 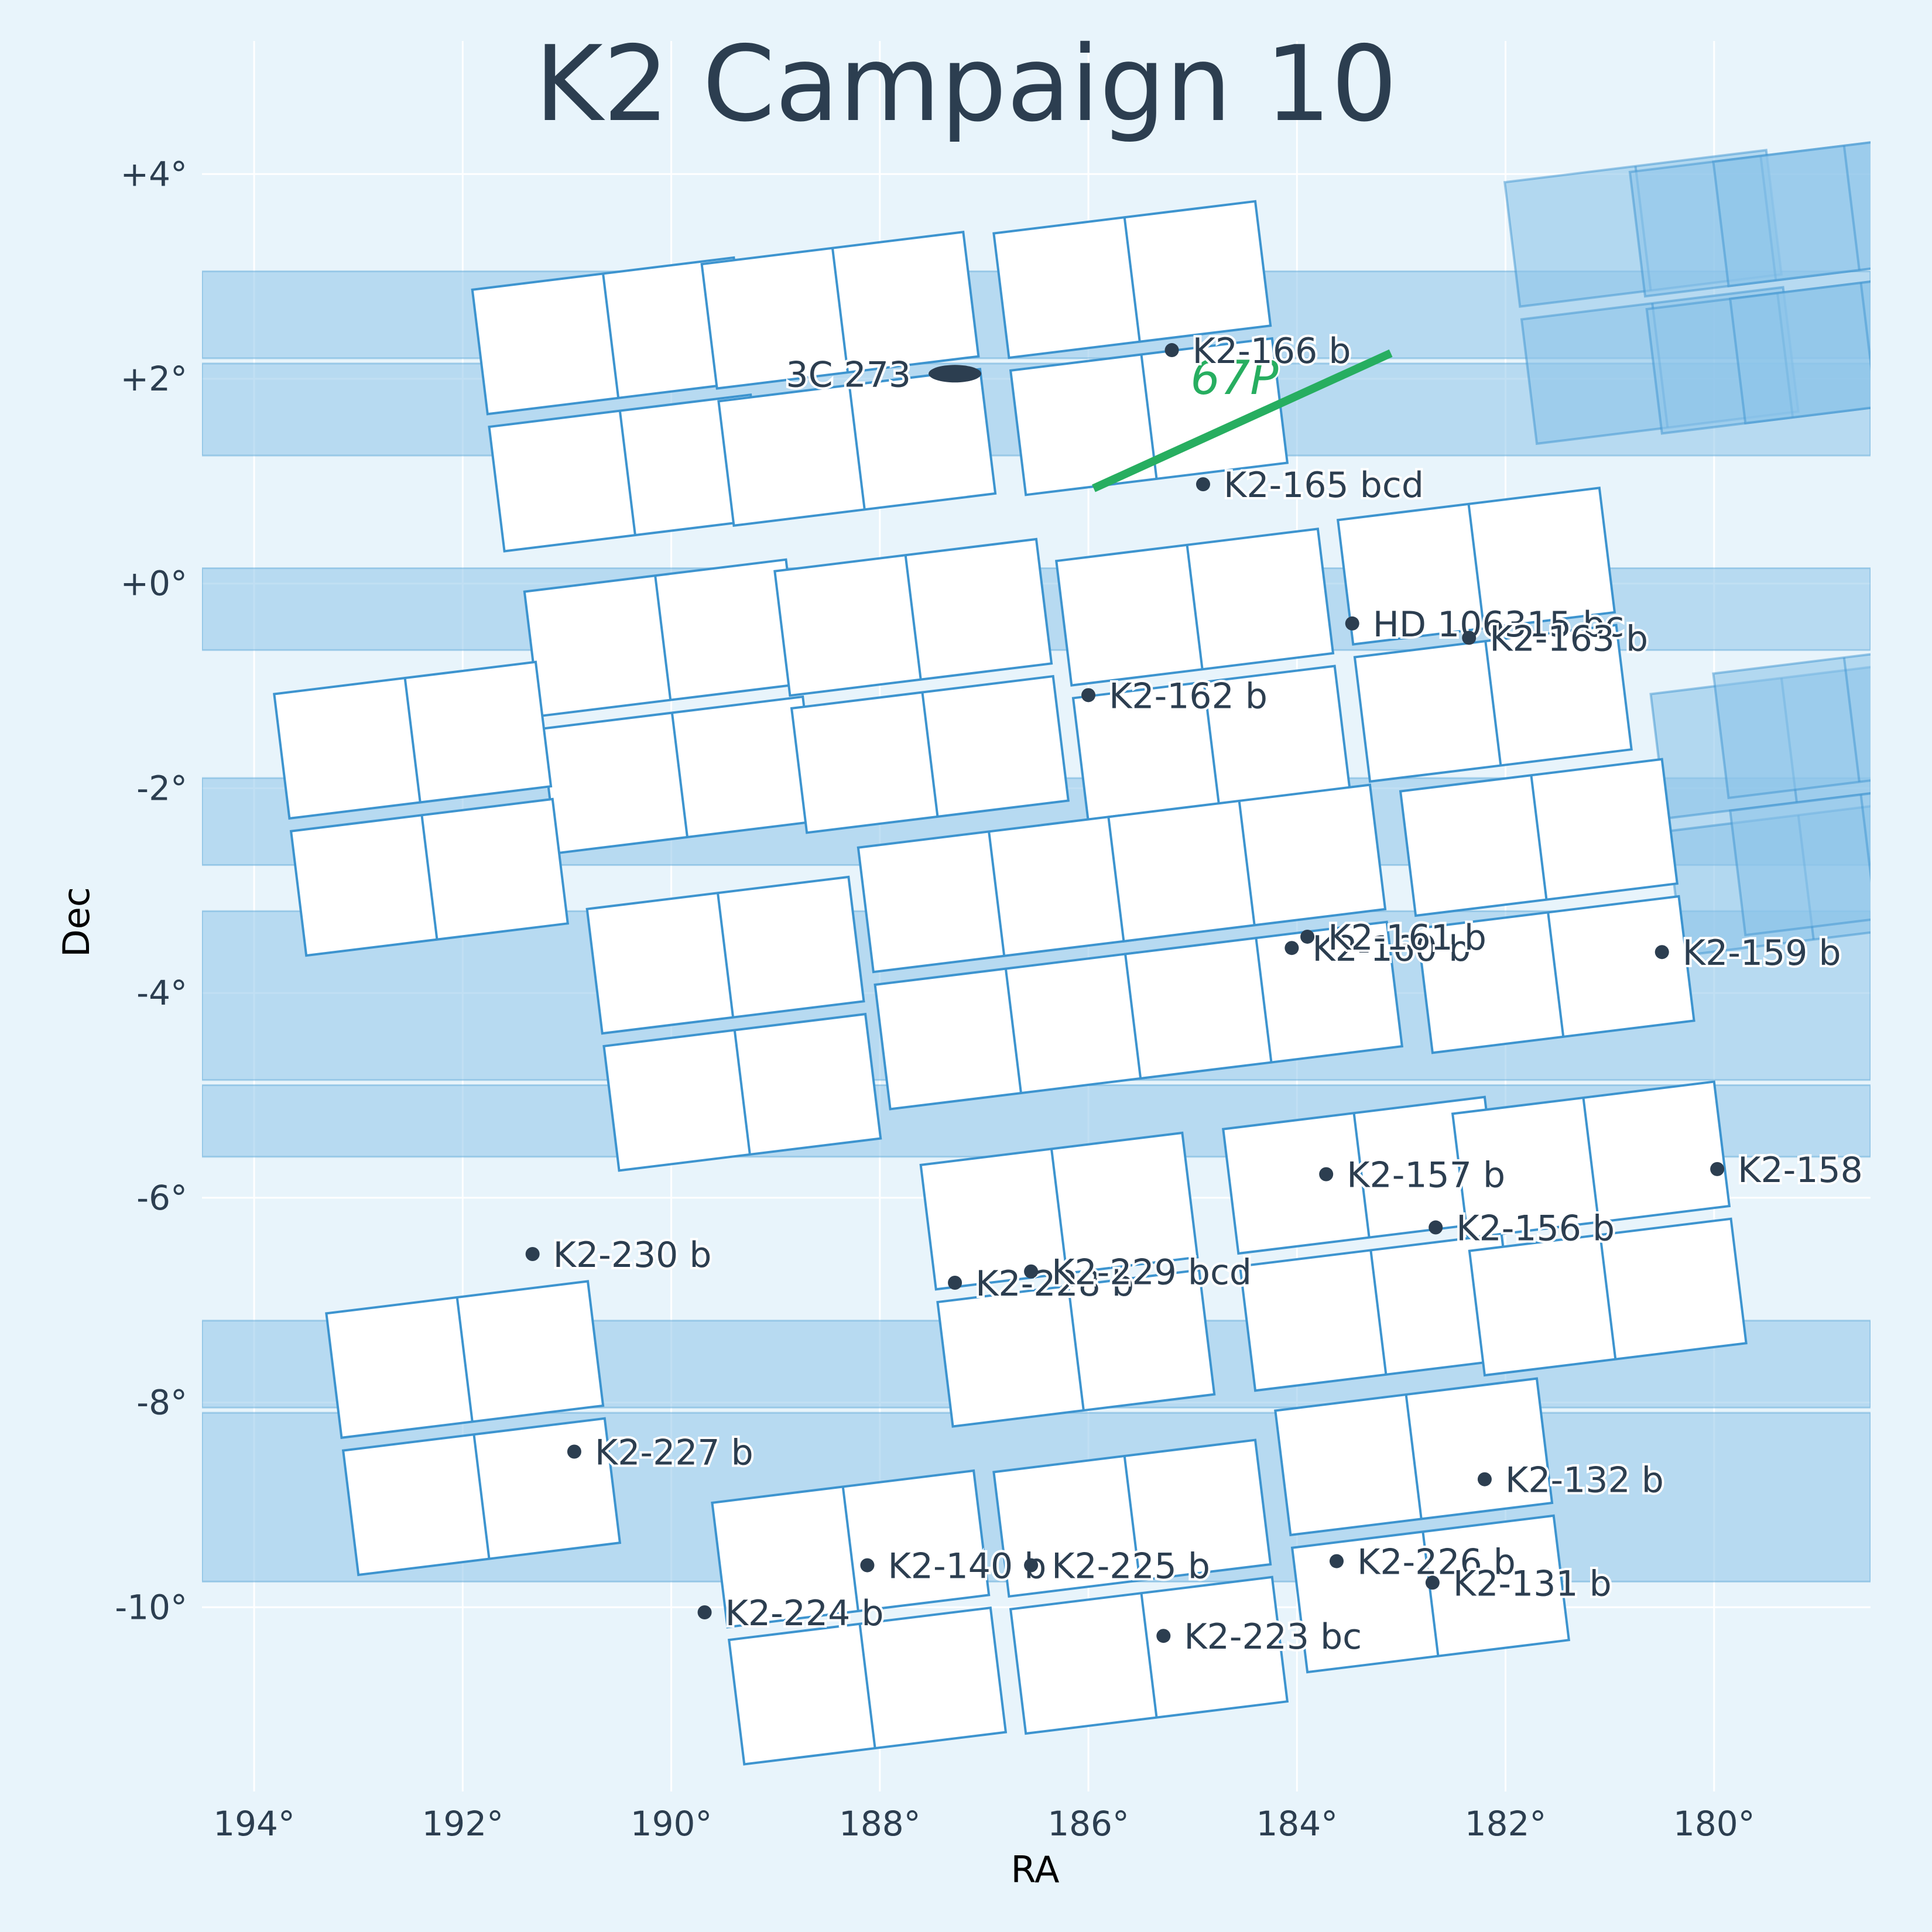 I want to click on target-k2-163-b: K2-163 b, so click(x=1556, y=639).